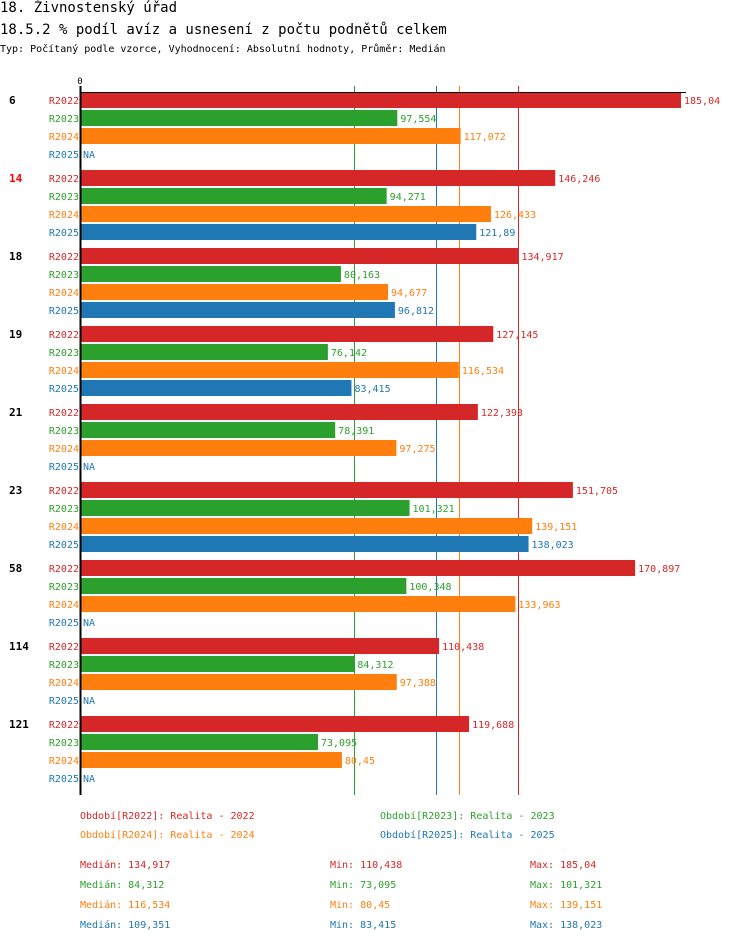 This screenshot has height=944, width=750. Describe the element at coordinates (485, 137) in the screenshot. I see `data-label: 117,072` at that location.